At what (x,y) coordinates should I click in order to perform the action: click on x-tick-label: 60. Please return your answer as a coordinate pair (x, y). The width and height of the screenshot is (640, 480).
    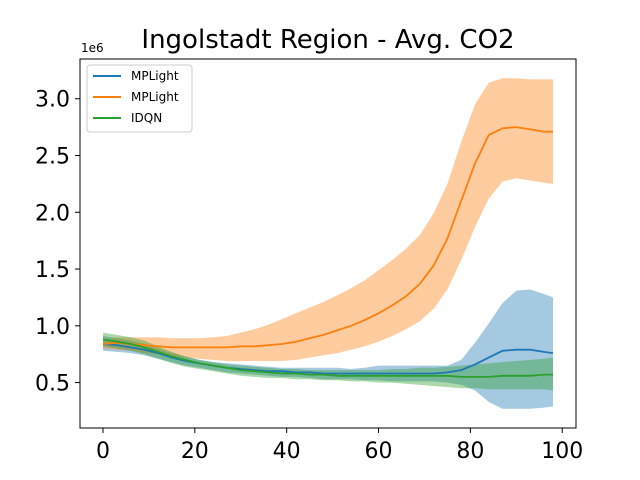
    Looking at the image, I should click on (379, 451).